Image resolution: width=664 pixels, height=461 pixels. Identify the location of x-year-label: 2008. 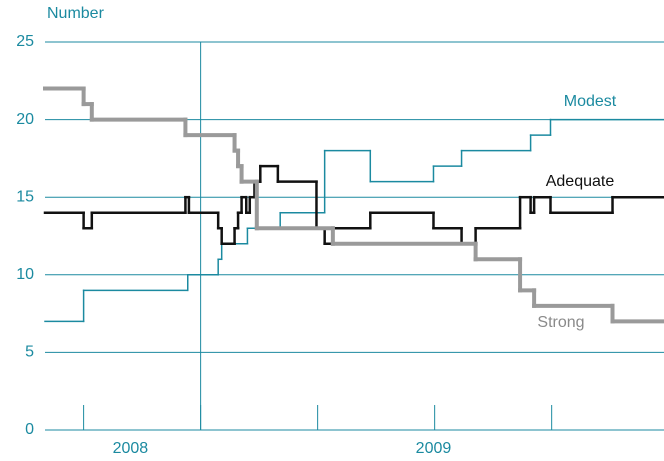
(131, 448).